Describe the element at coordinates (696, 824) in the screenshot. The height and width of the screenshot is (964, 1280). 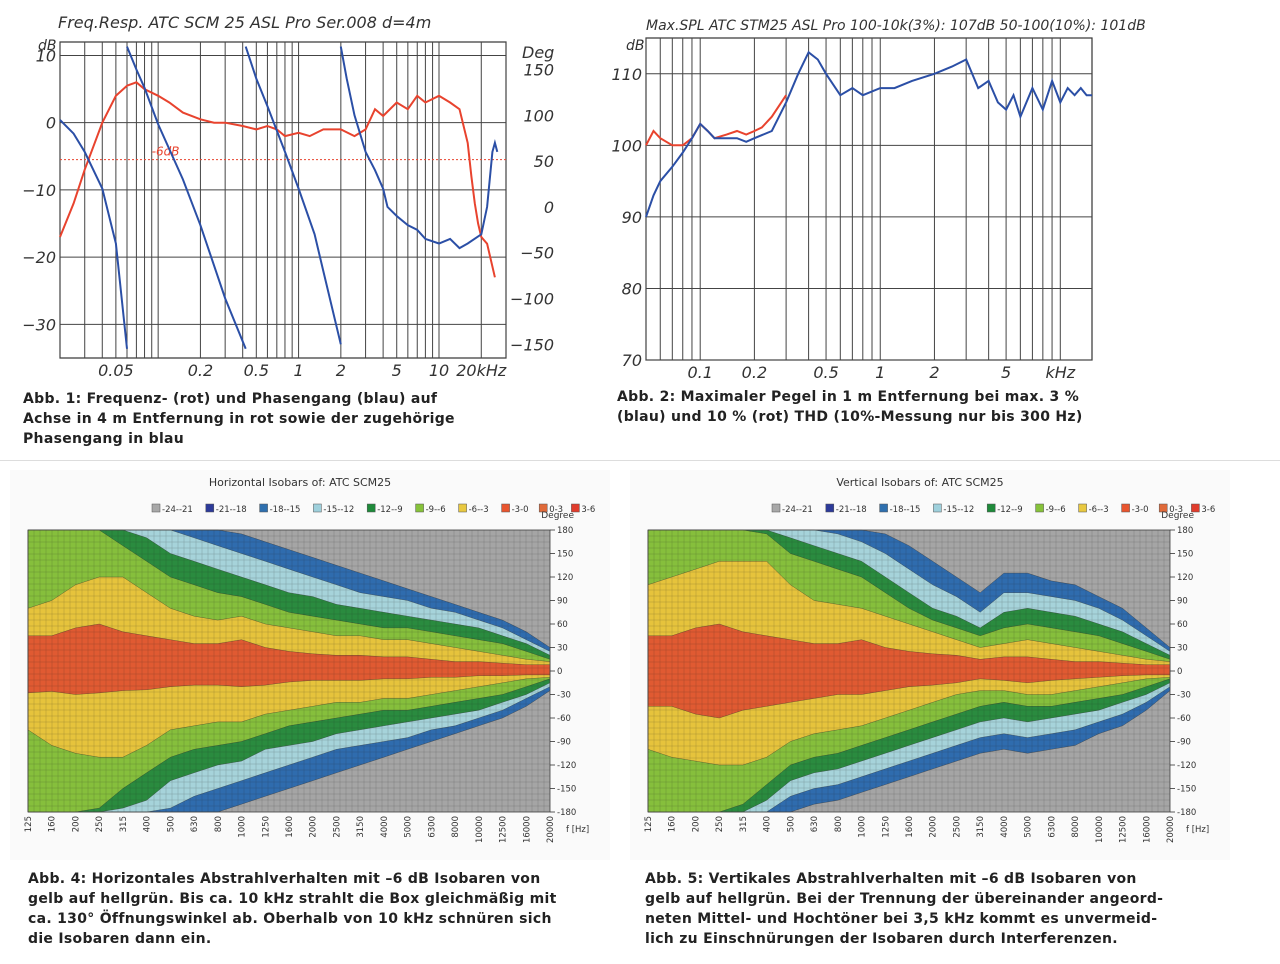
I see `x-tick-label: 200` at that location.